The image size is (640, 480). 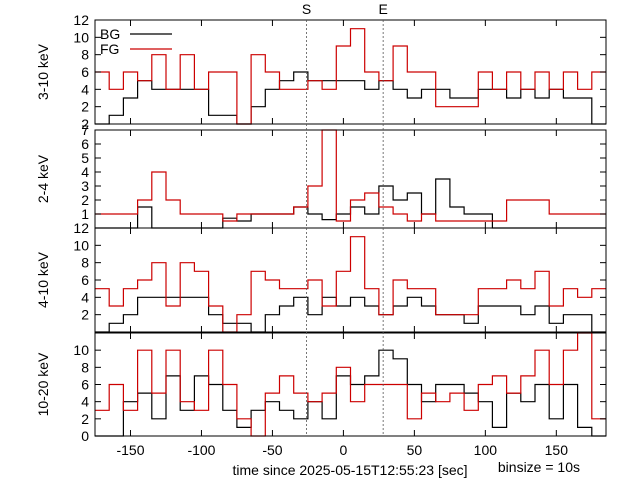 I want to click on x-axis-ticks: -150 -100 -50 0 50 100 150, so click(x=342, y=450).